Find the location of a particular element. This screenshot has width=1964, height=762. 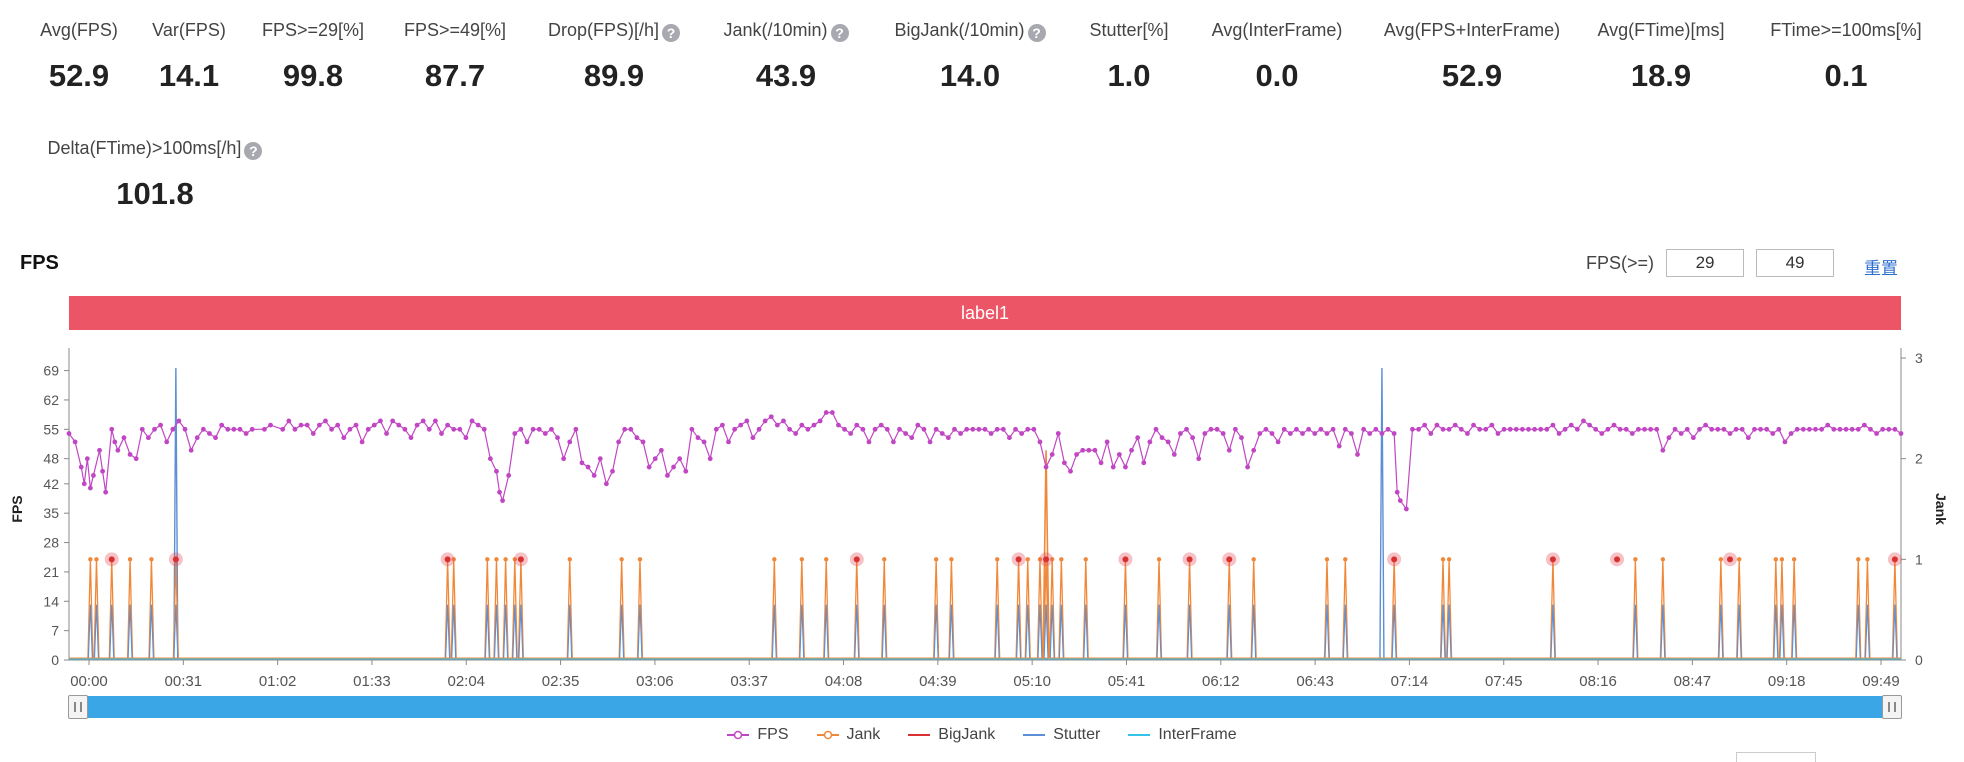

chart-legend: FPS Jank BigJank Stutter InterFrame is located at coordinates (982, 735).